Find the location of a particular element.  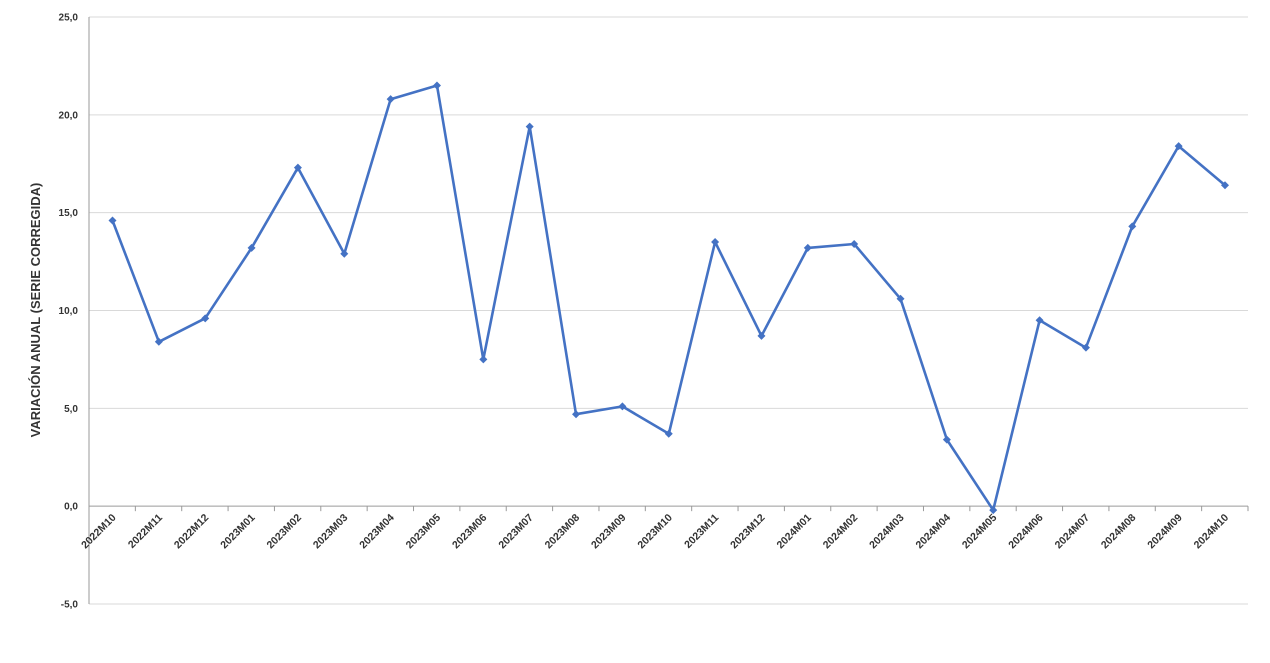

x-tick-label: 2023M02 is located at coordinates (285, 532).